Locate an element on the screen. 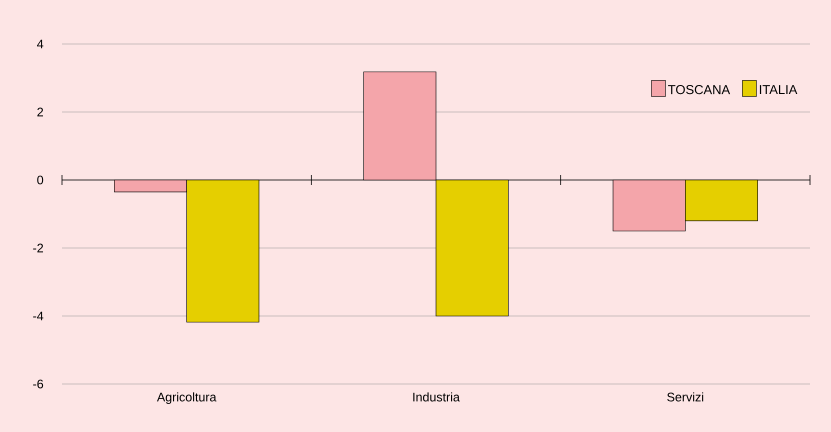 The width and height of the screenshot is (831, 432). x-tick-label: Industria is located at coordinates (436, 397).